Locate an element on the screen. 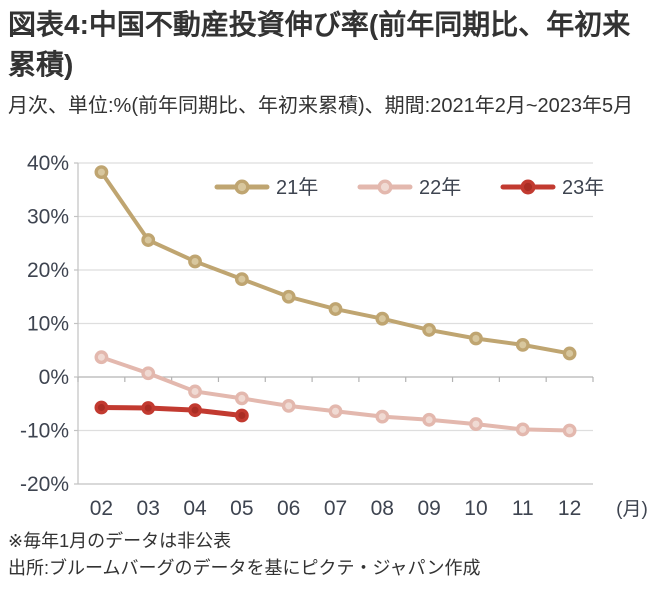  figure-subtitle: 月次、単位:%(前年同期比、年初来累積)、期間:2021年2月~2023年5月 is located at coordinates (321, 106).